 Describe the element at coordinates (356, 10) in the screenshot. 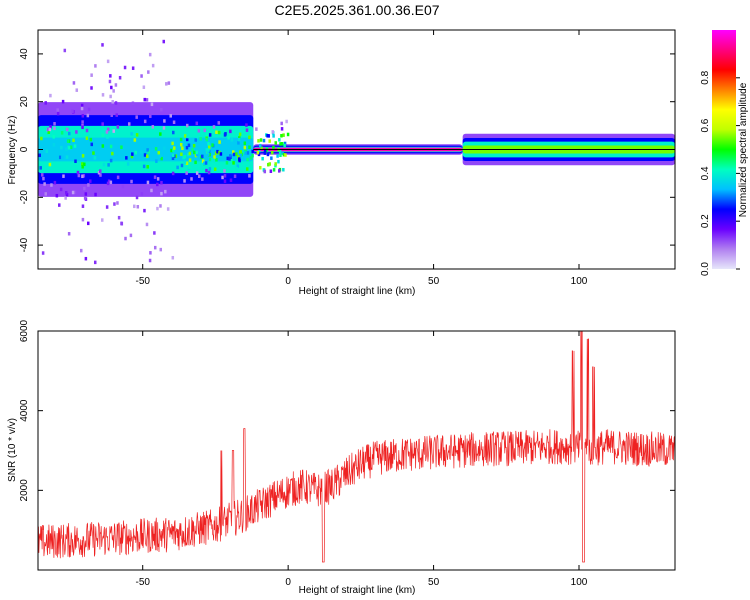

I see `figure-title: C2E5.2025.361.00.36.E07` at that location.